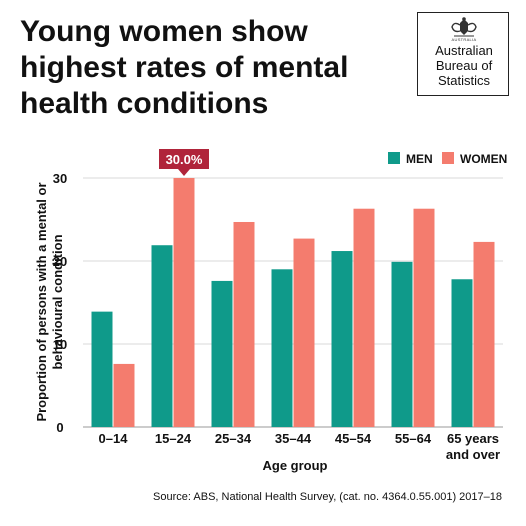 This screenshot has height=526, width=526. What do you see at coordinates (473, 454) in the screenshot?
I see `x-tick-label: and over` at bounding box center [473, 454].